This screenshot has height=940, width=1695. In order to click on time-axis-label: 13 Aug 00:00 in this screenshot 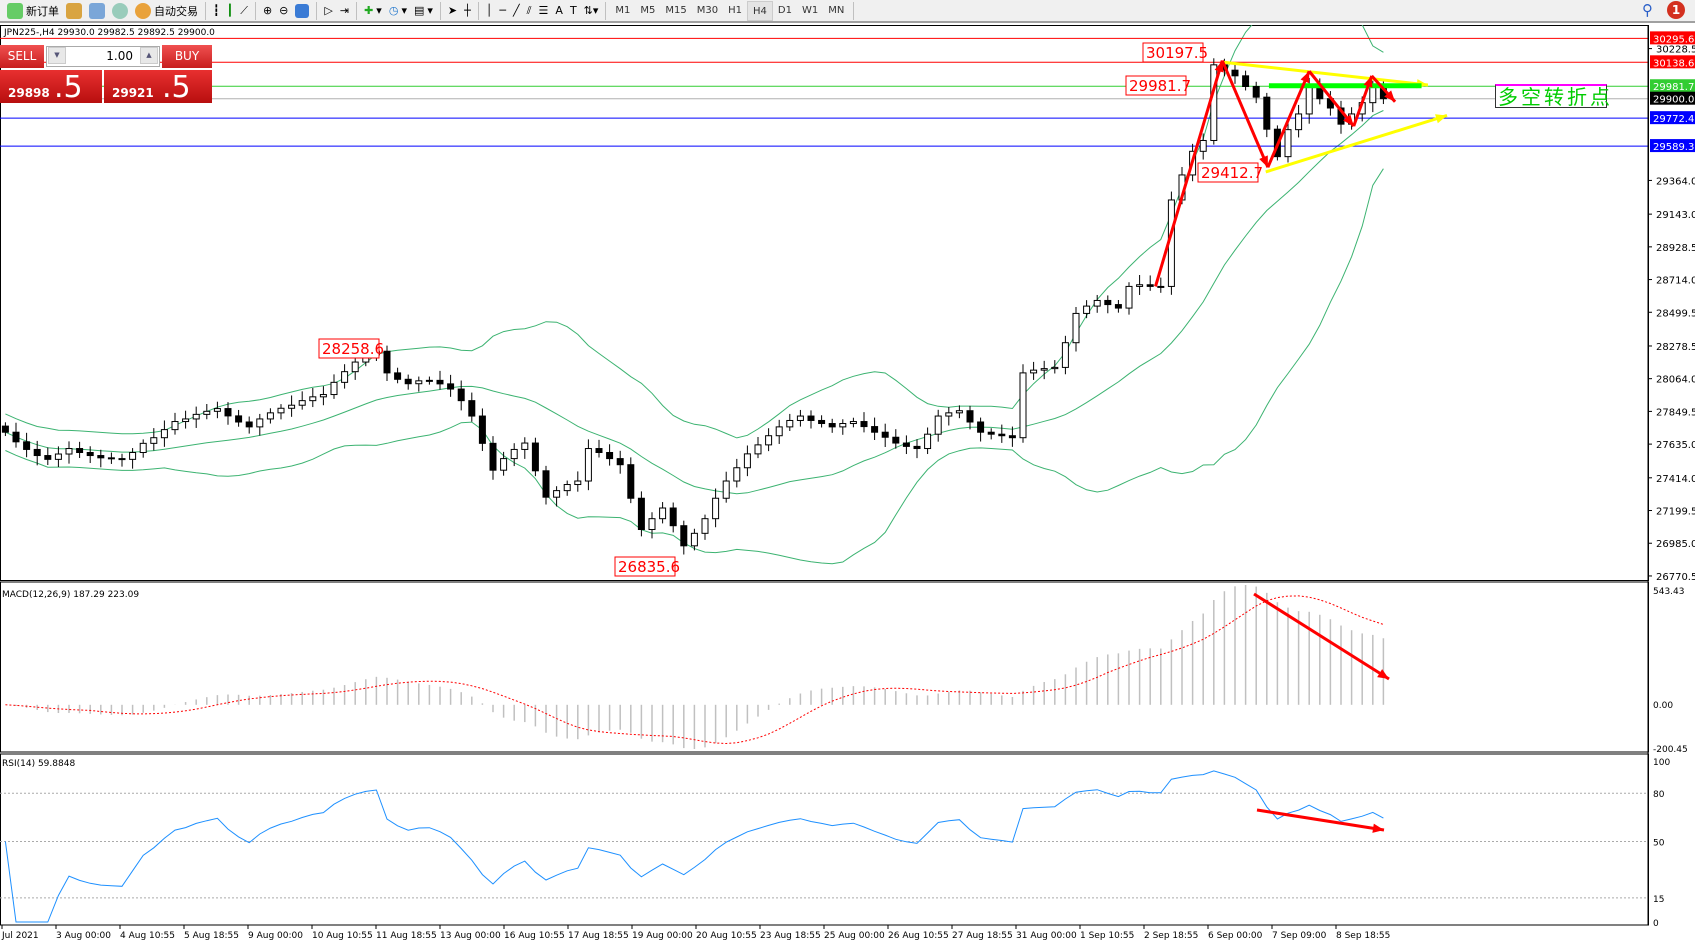, I will do `click(470, 935)`.